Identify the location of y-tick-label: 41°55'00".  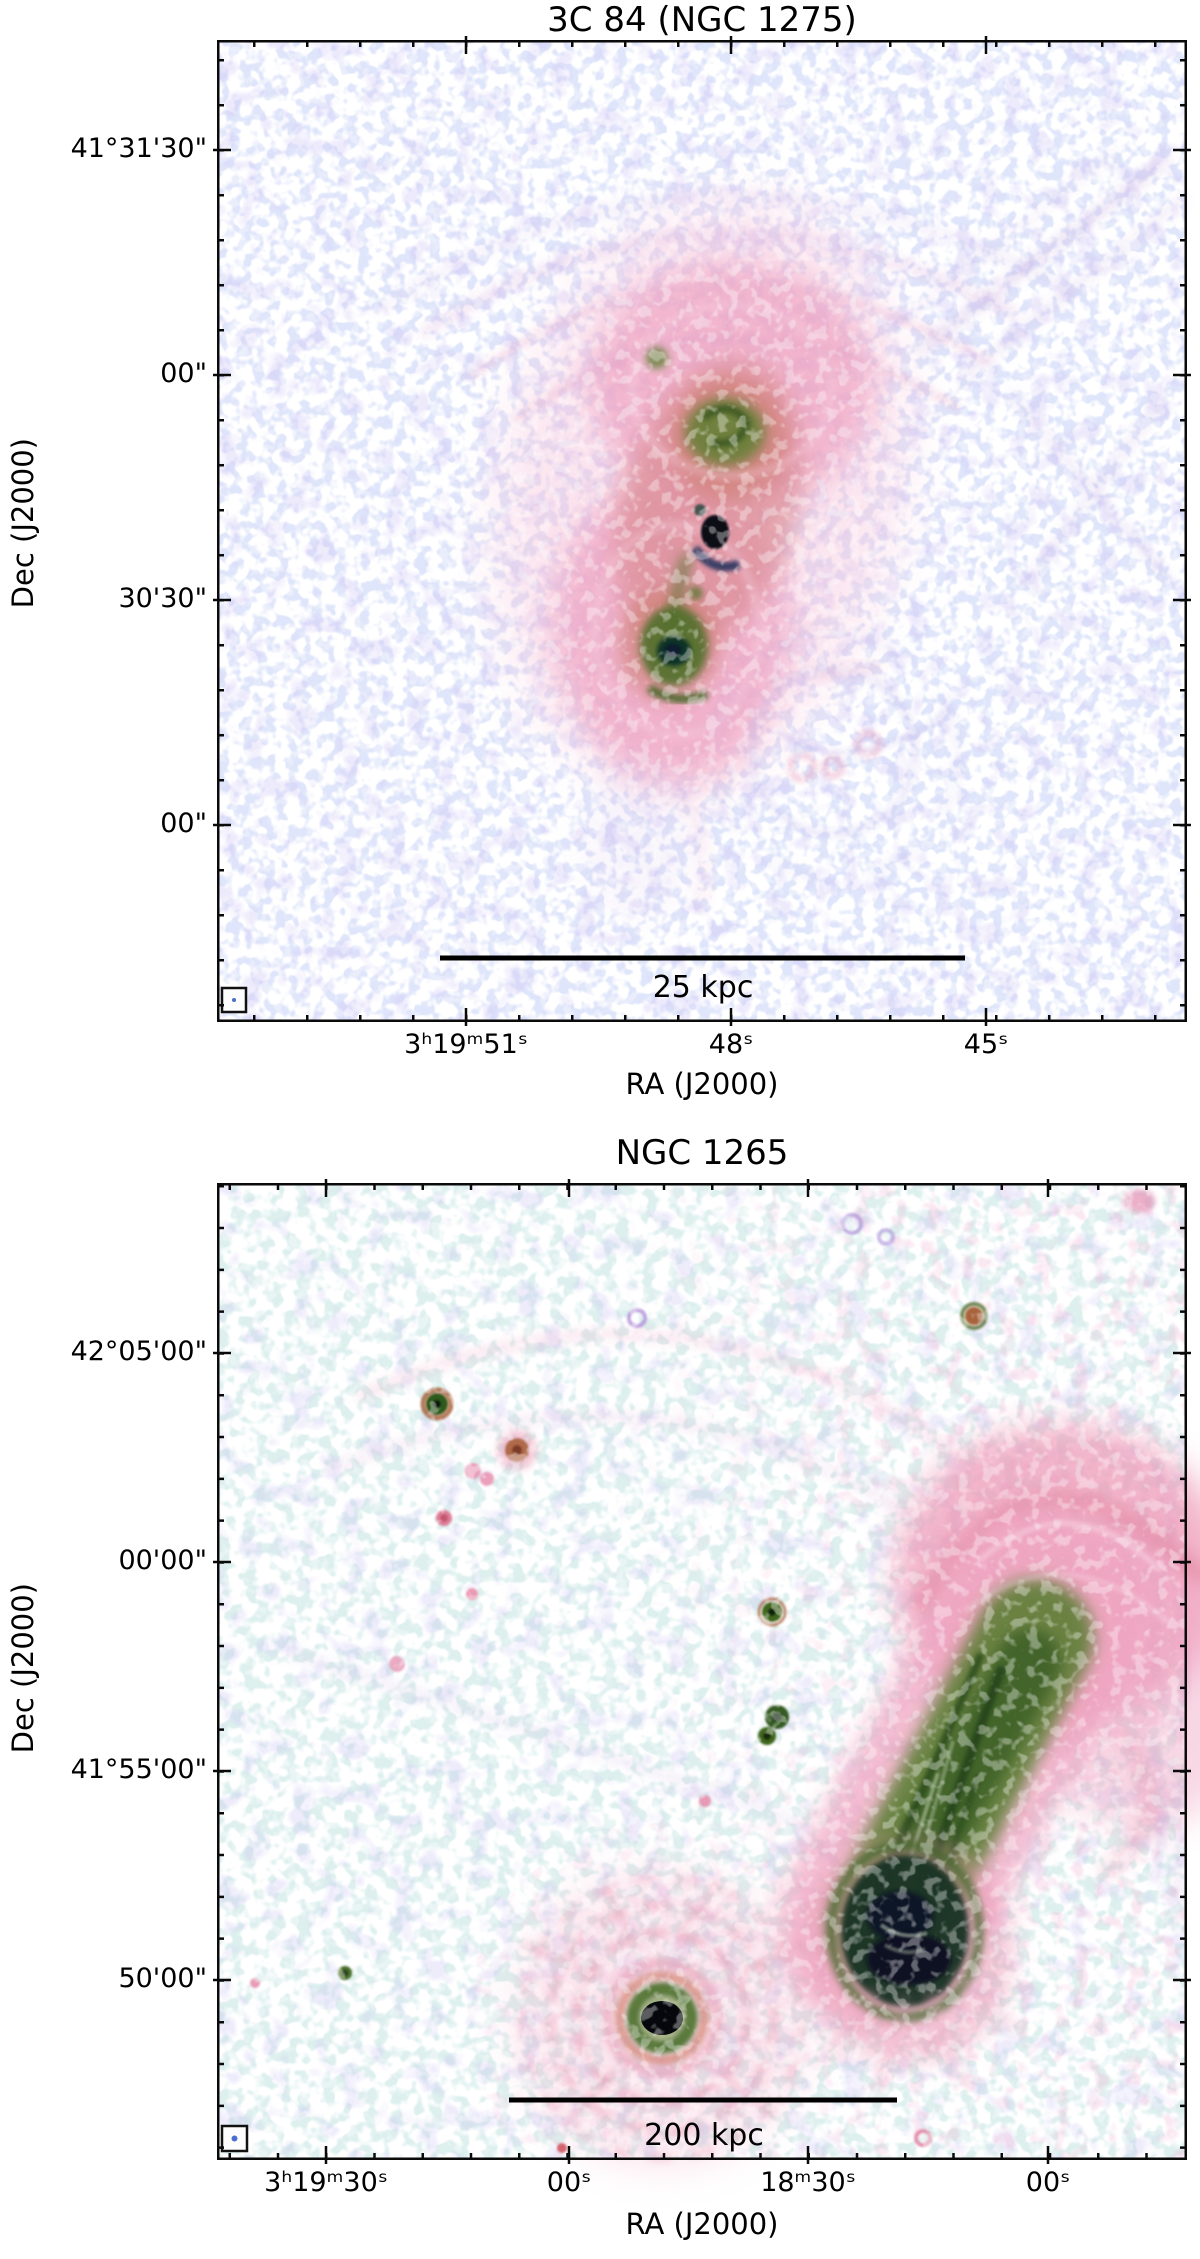
(138, 1769).